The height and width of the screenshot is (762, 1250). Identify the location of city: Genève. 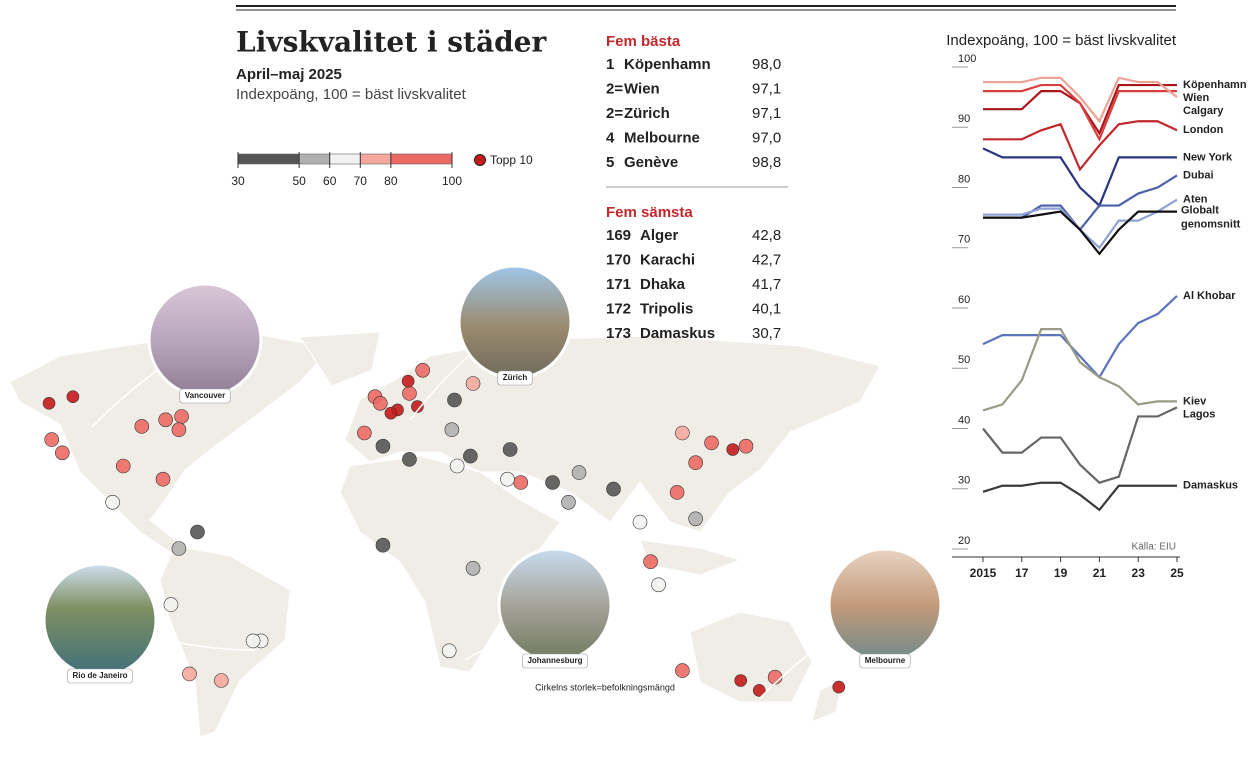
(651, 162).